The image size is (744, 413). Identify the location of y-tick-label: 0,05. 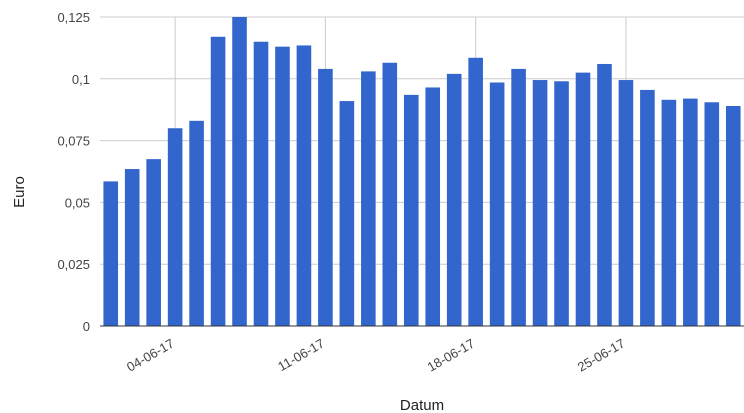
(77, 202).